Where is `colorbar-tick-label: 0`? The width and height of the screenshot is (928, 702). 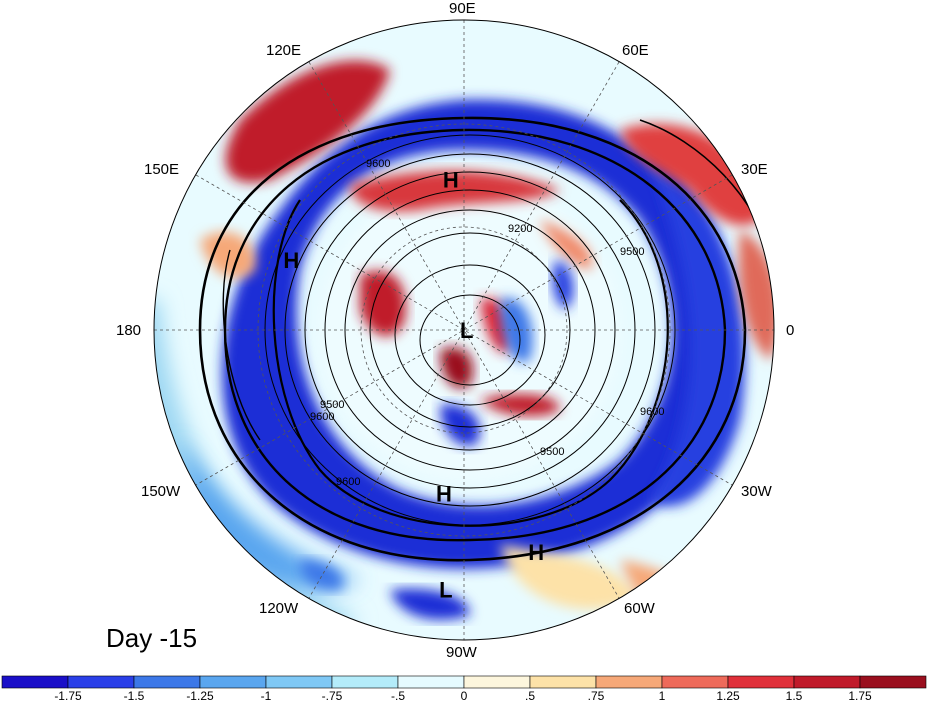 colorbar-tick-label: 0 is located at coordinates (464, 695).